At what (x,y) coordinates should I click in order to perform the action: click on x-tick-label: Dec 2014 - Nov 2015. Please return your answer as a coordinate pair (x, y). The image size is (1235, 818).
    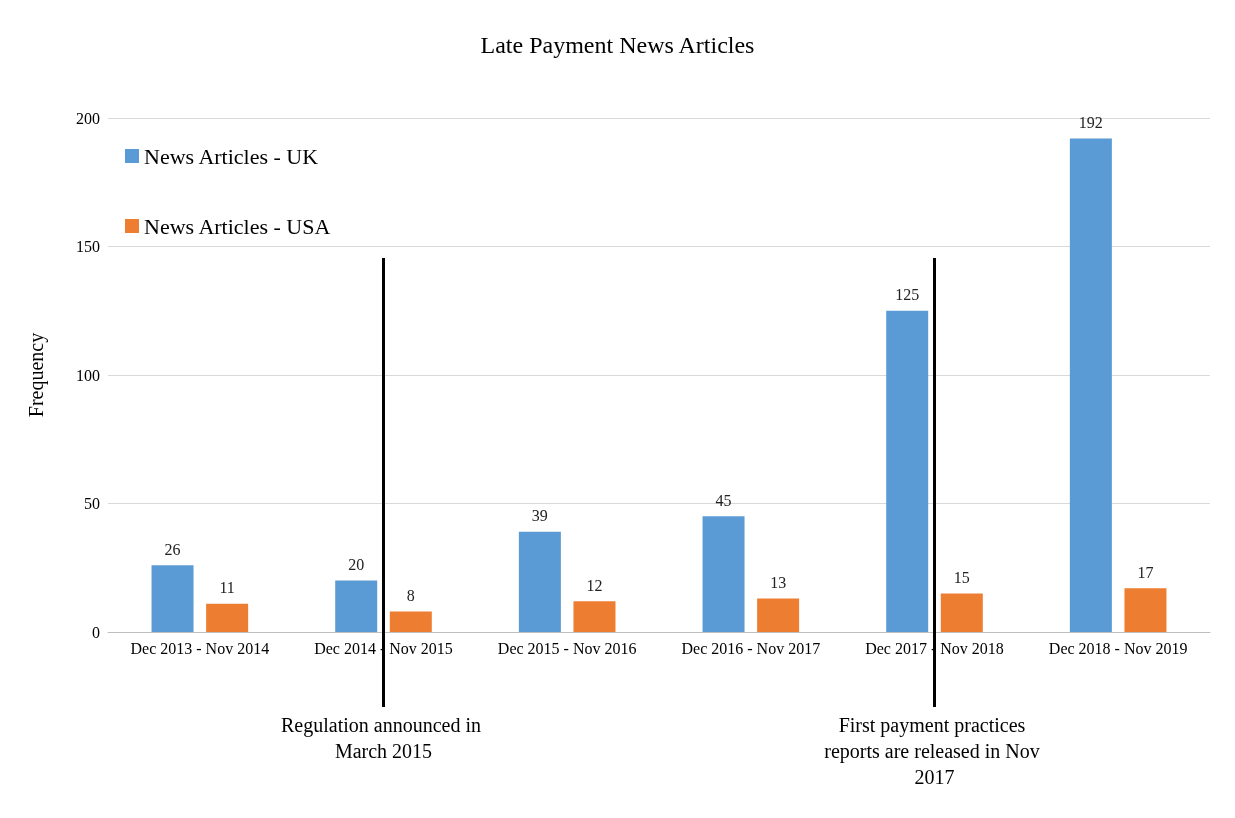
    Looking at the image, I should click on (383, 648).